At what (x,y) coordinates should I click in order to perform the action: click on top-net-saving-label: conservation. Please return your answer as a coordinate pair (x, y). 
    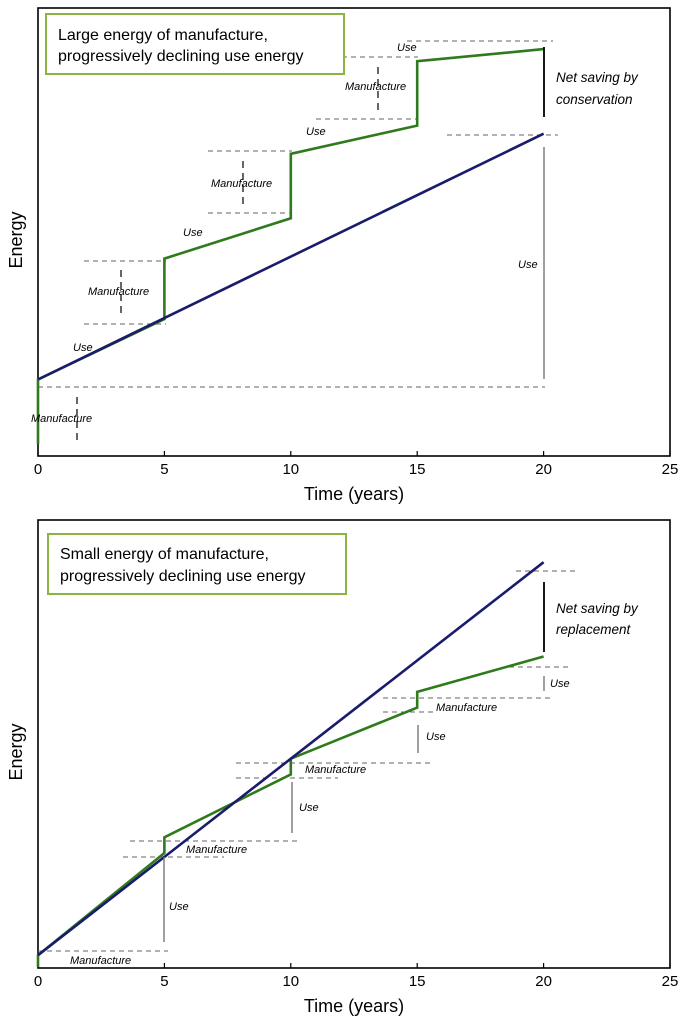
    Looking at the image, I should click on (594, 99).